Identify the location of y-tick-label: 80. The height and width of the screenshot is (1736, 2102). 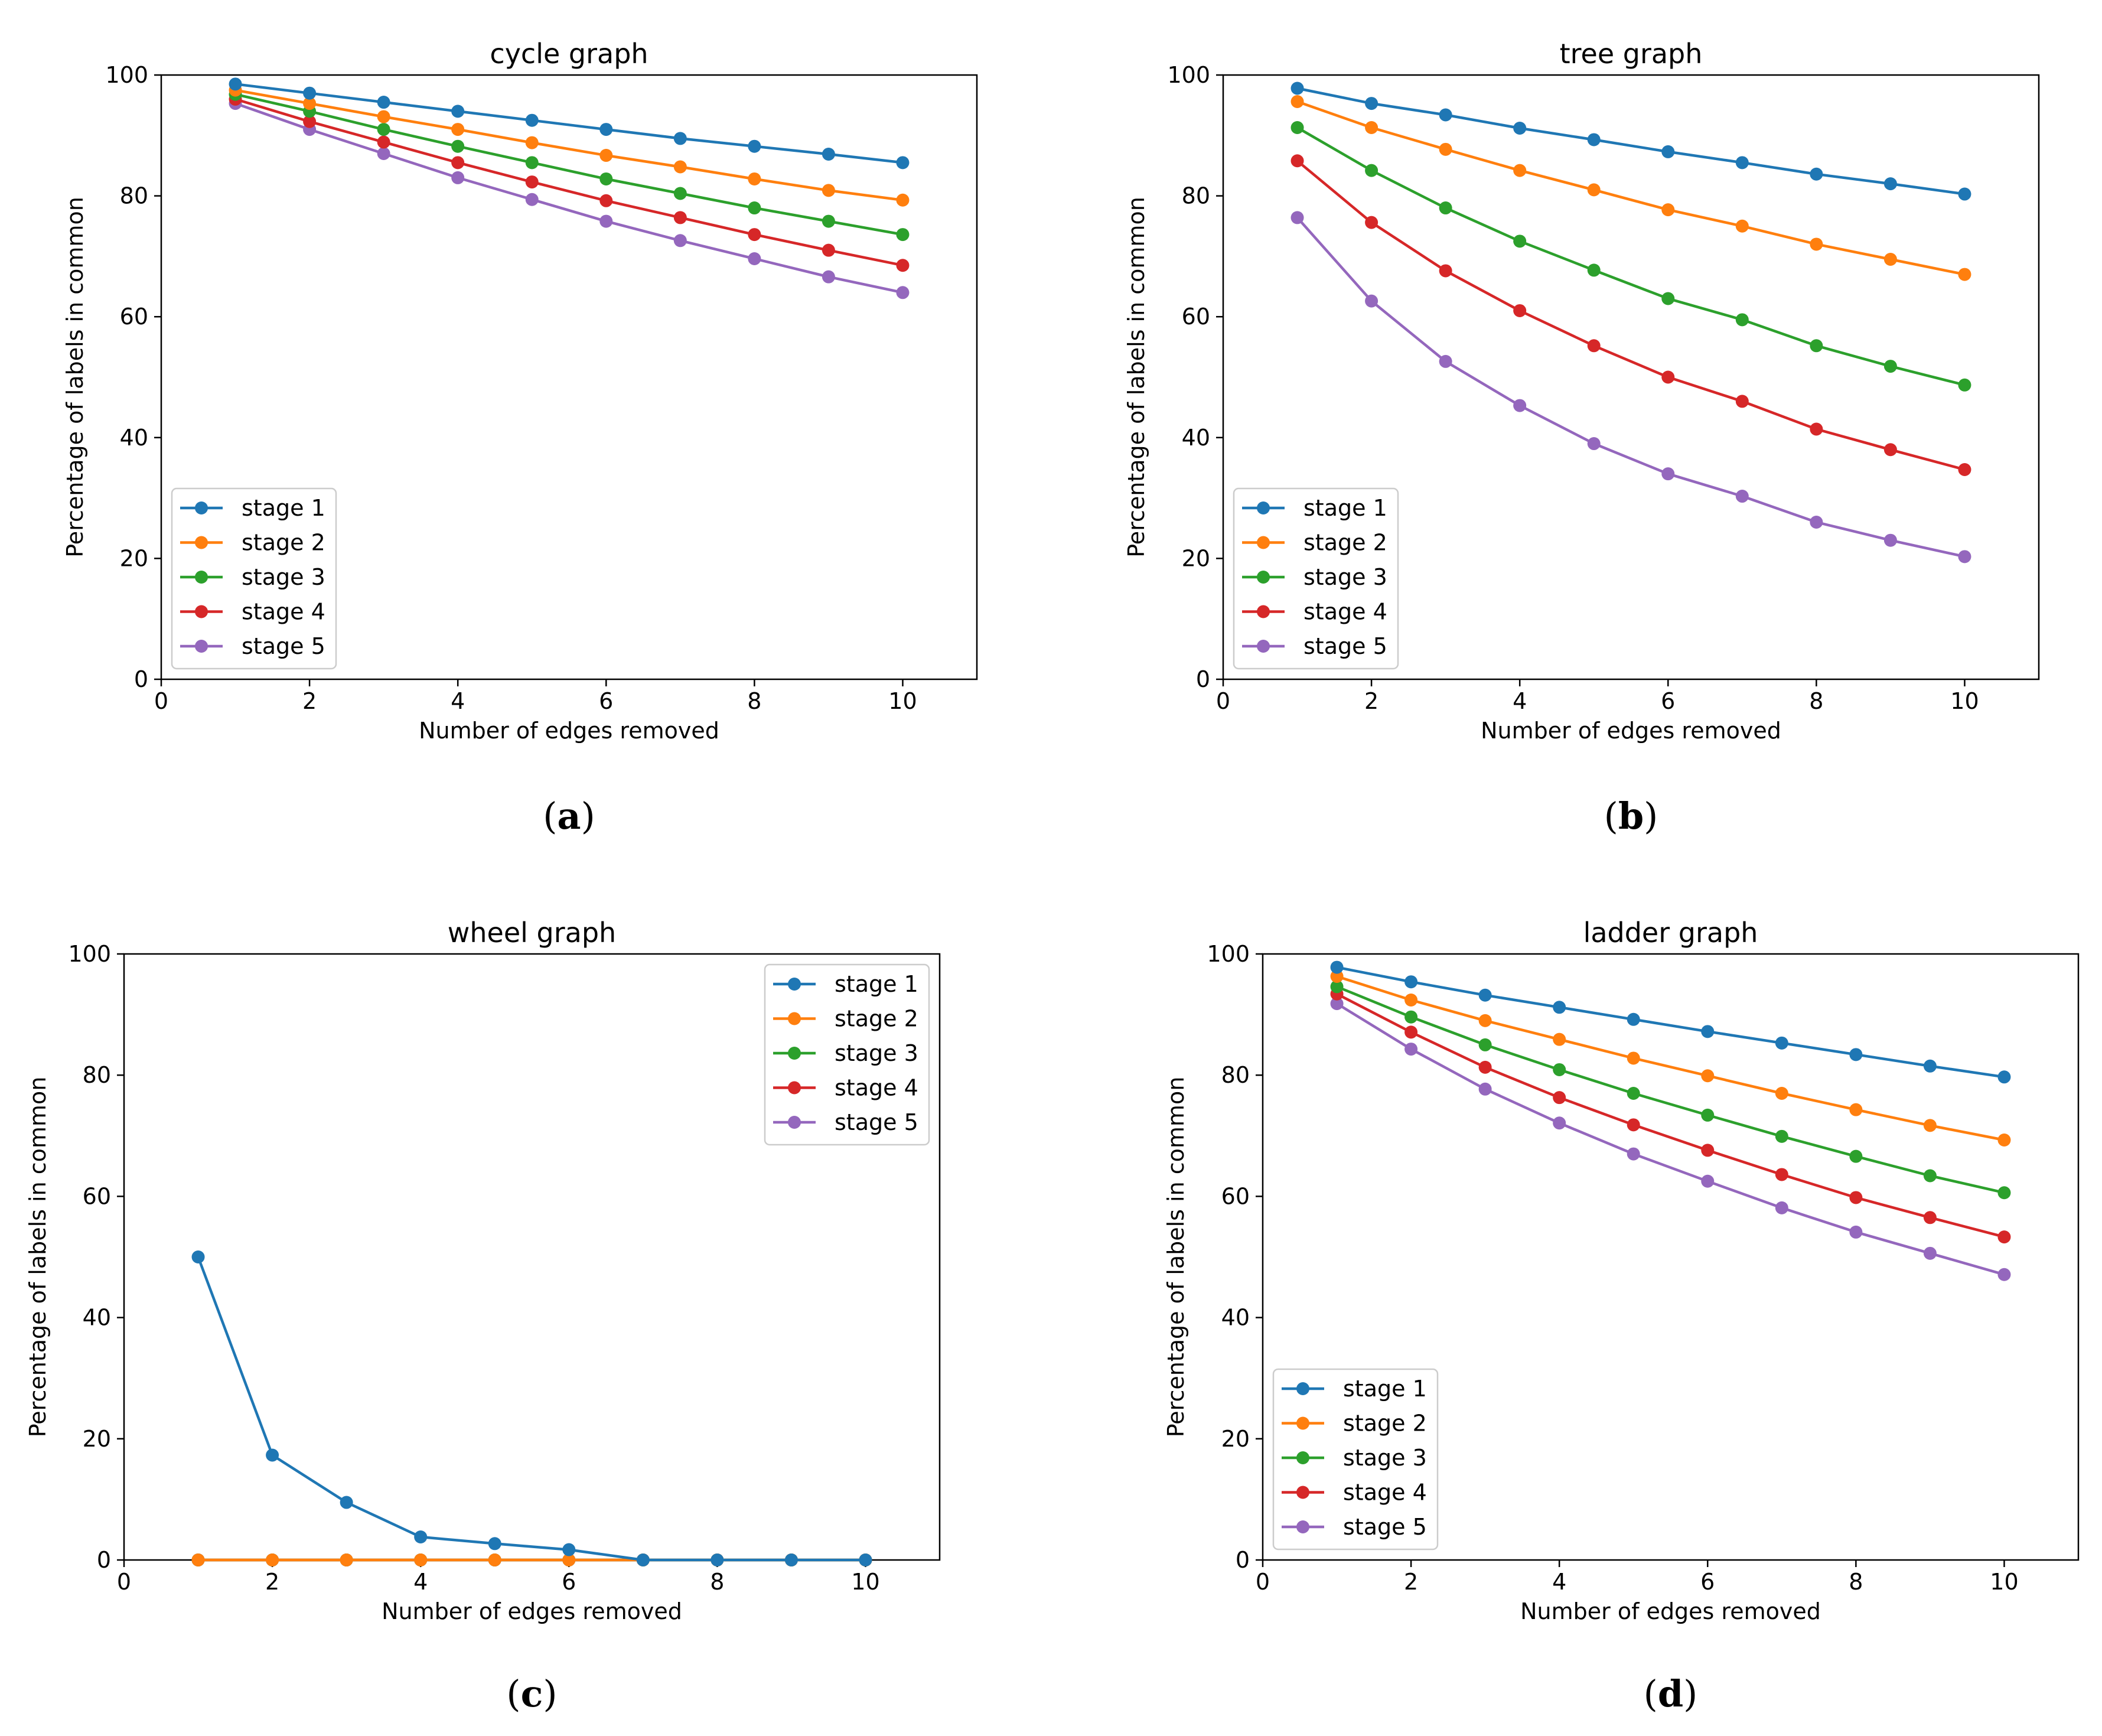
(1196, 196).